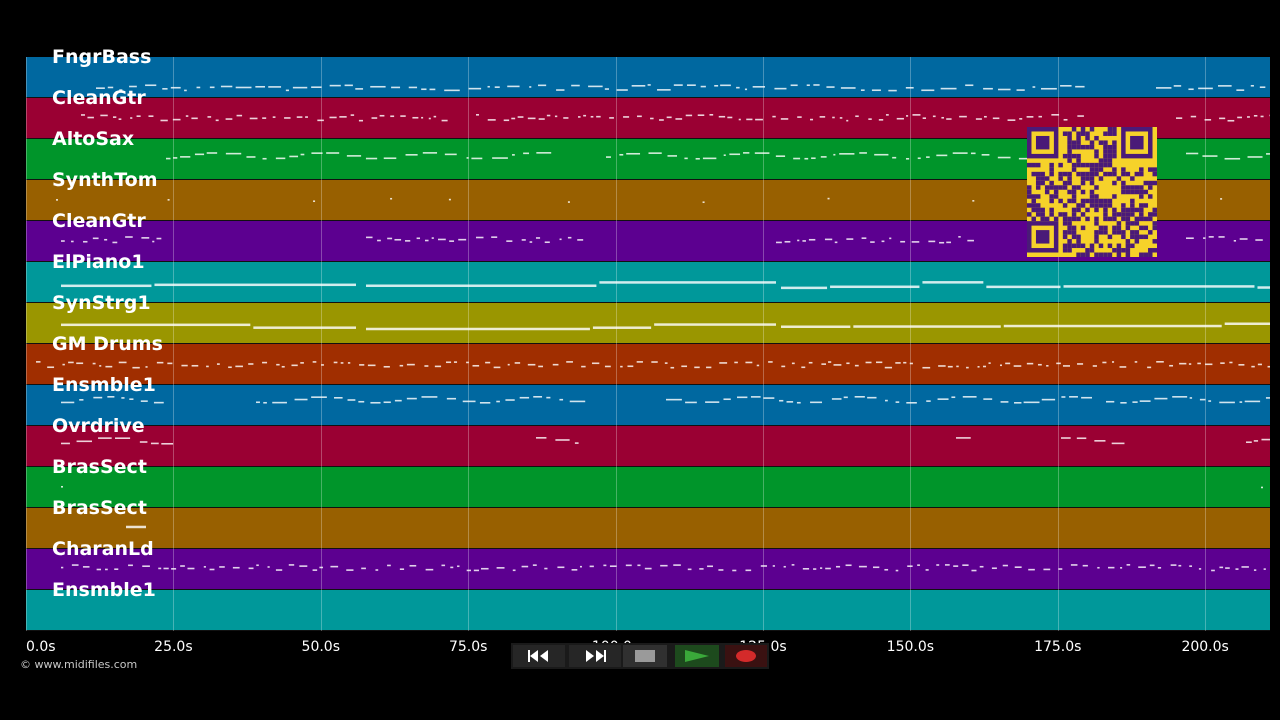 The image size is (1280, 720). What do you see at coordinates (697, 656) in the screenshot?
I see `play-button` at bounding box center [697, 656].